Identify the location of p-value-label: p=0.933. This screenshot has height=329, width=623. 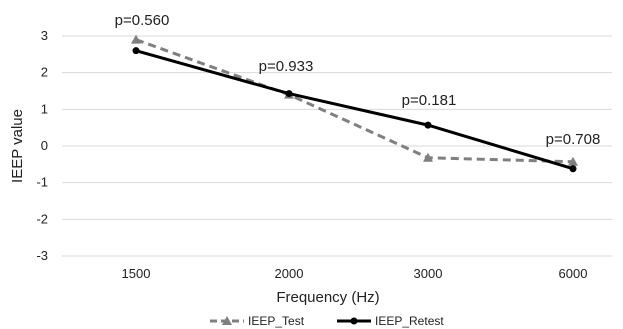
(286, 66).